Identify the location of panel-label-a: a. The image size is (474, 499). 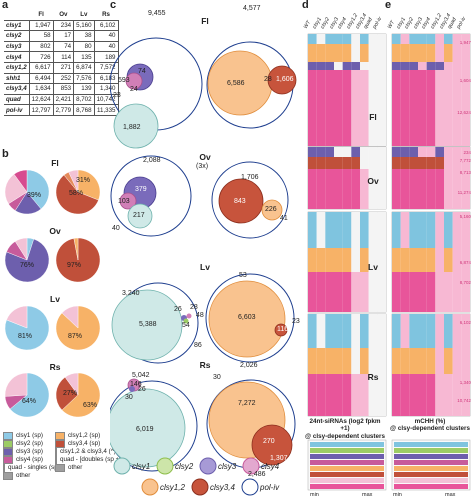
(5, 5).